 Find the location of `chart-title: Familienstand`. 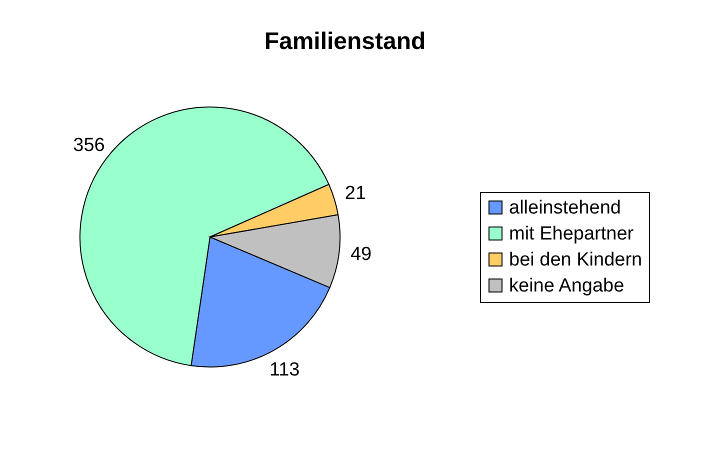

chart-title: Familienstand is located at coordinates (345, 41).